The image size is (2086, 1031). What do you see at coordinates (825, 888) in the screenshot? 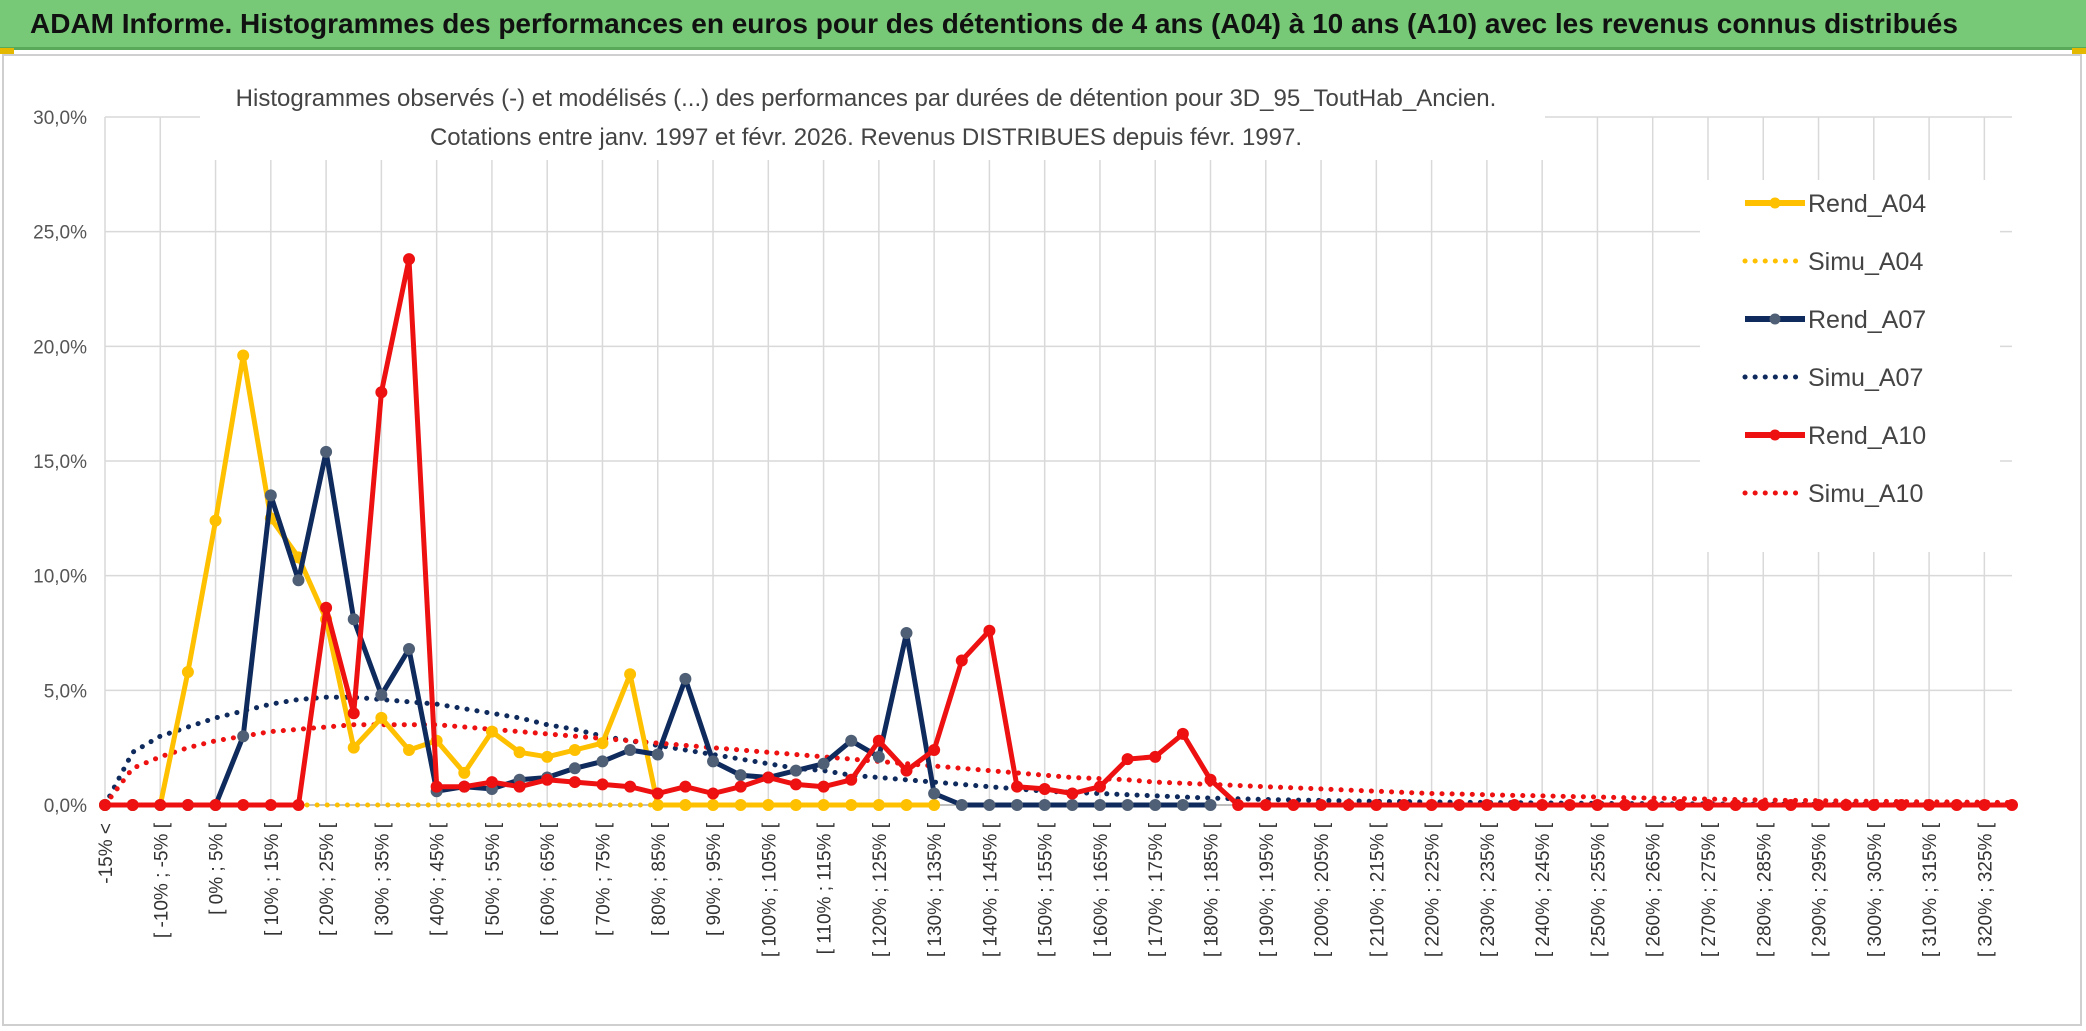
I see `x-tick-label: [ 110% ; 115% [` at bounding box center [825, 888].